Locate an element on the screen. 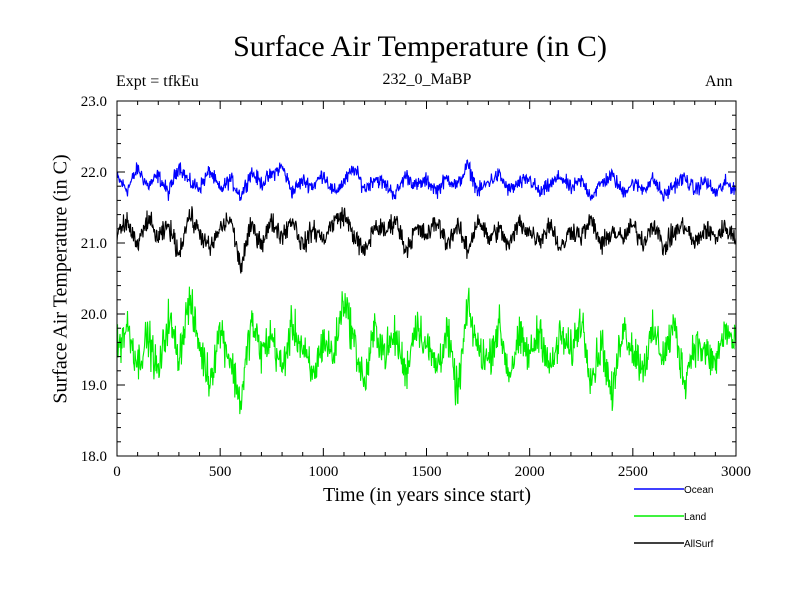 The width and height of the screenshot is (800, 600). y-tick-label: 18.0 is located at coordinates (94, 457).